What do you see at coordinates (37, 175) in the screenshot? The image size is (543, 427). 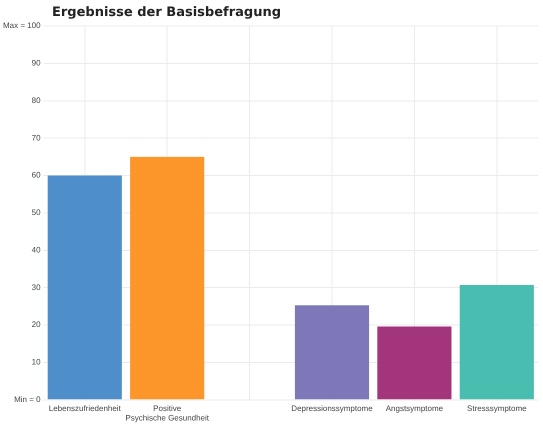 I see `y-tick-label: 60` at bounding box center [37, 175].